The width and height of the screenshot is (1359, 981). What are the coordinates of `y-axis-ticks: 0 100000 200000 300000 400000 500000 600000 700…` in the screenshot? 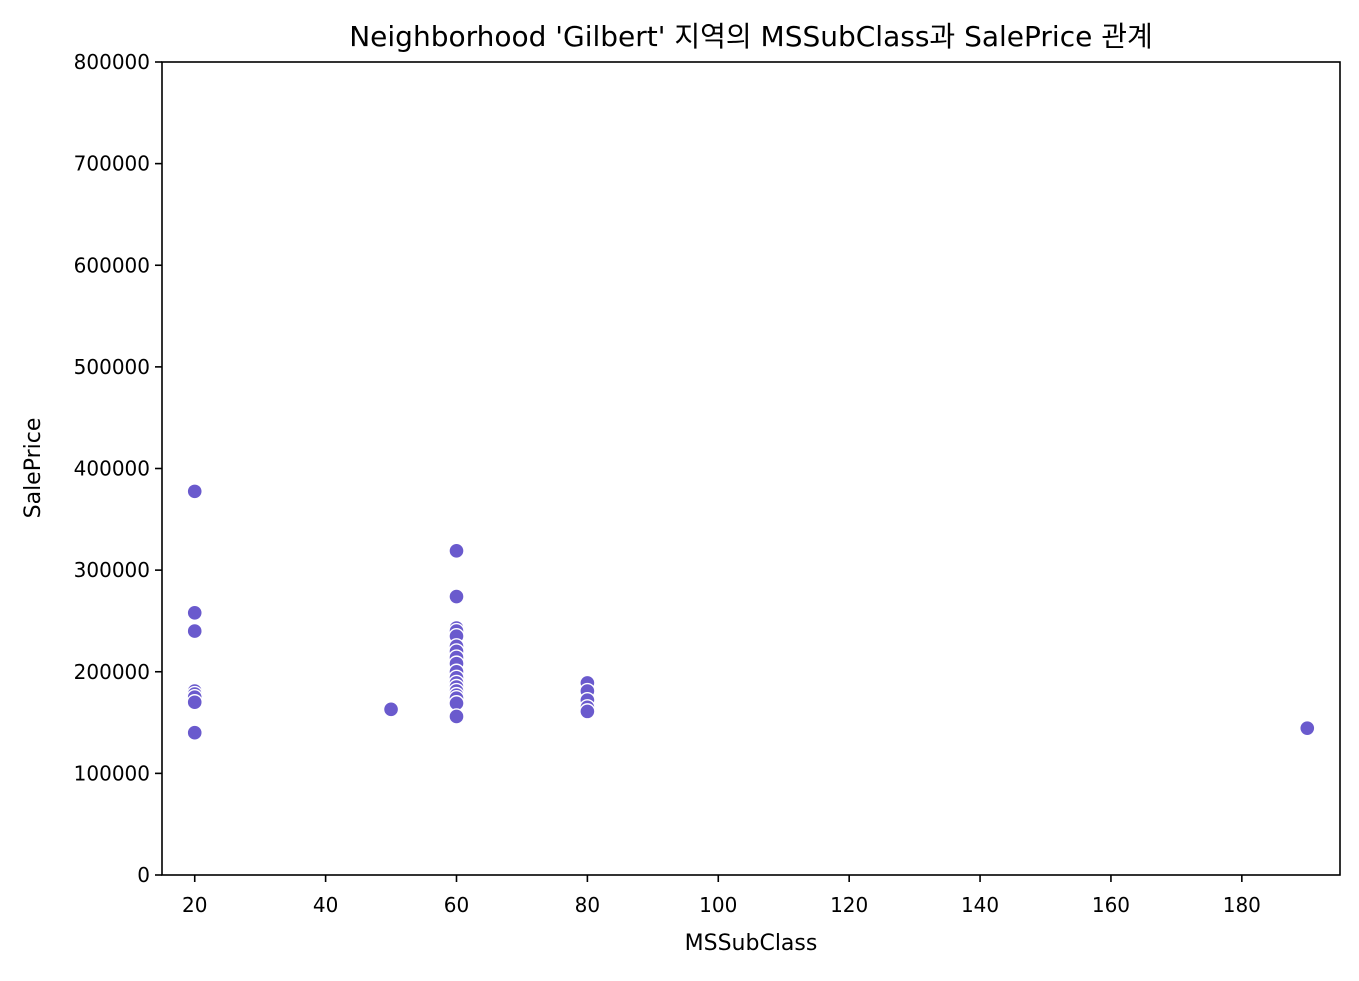 It's located at (118, 468).